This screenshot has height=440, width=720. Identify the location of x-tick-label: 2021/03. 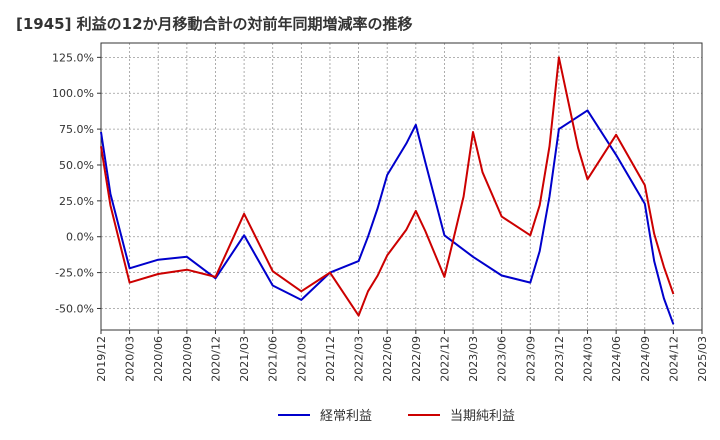
(244, 359).